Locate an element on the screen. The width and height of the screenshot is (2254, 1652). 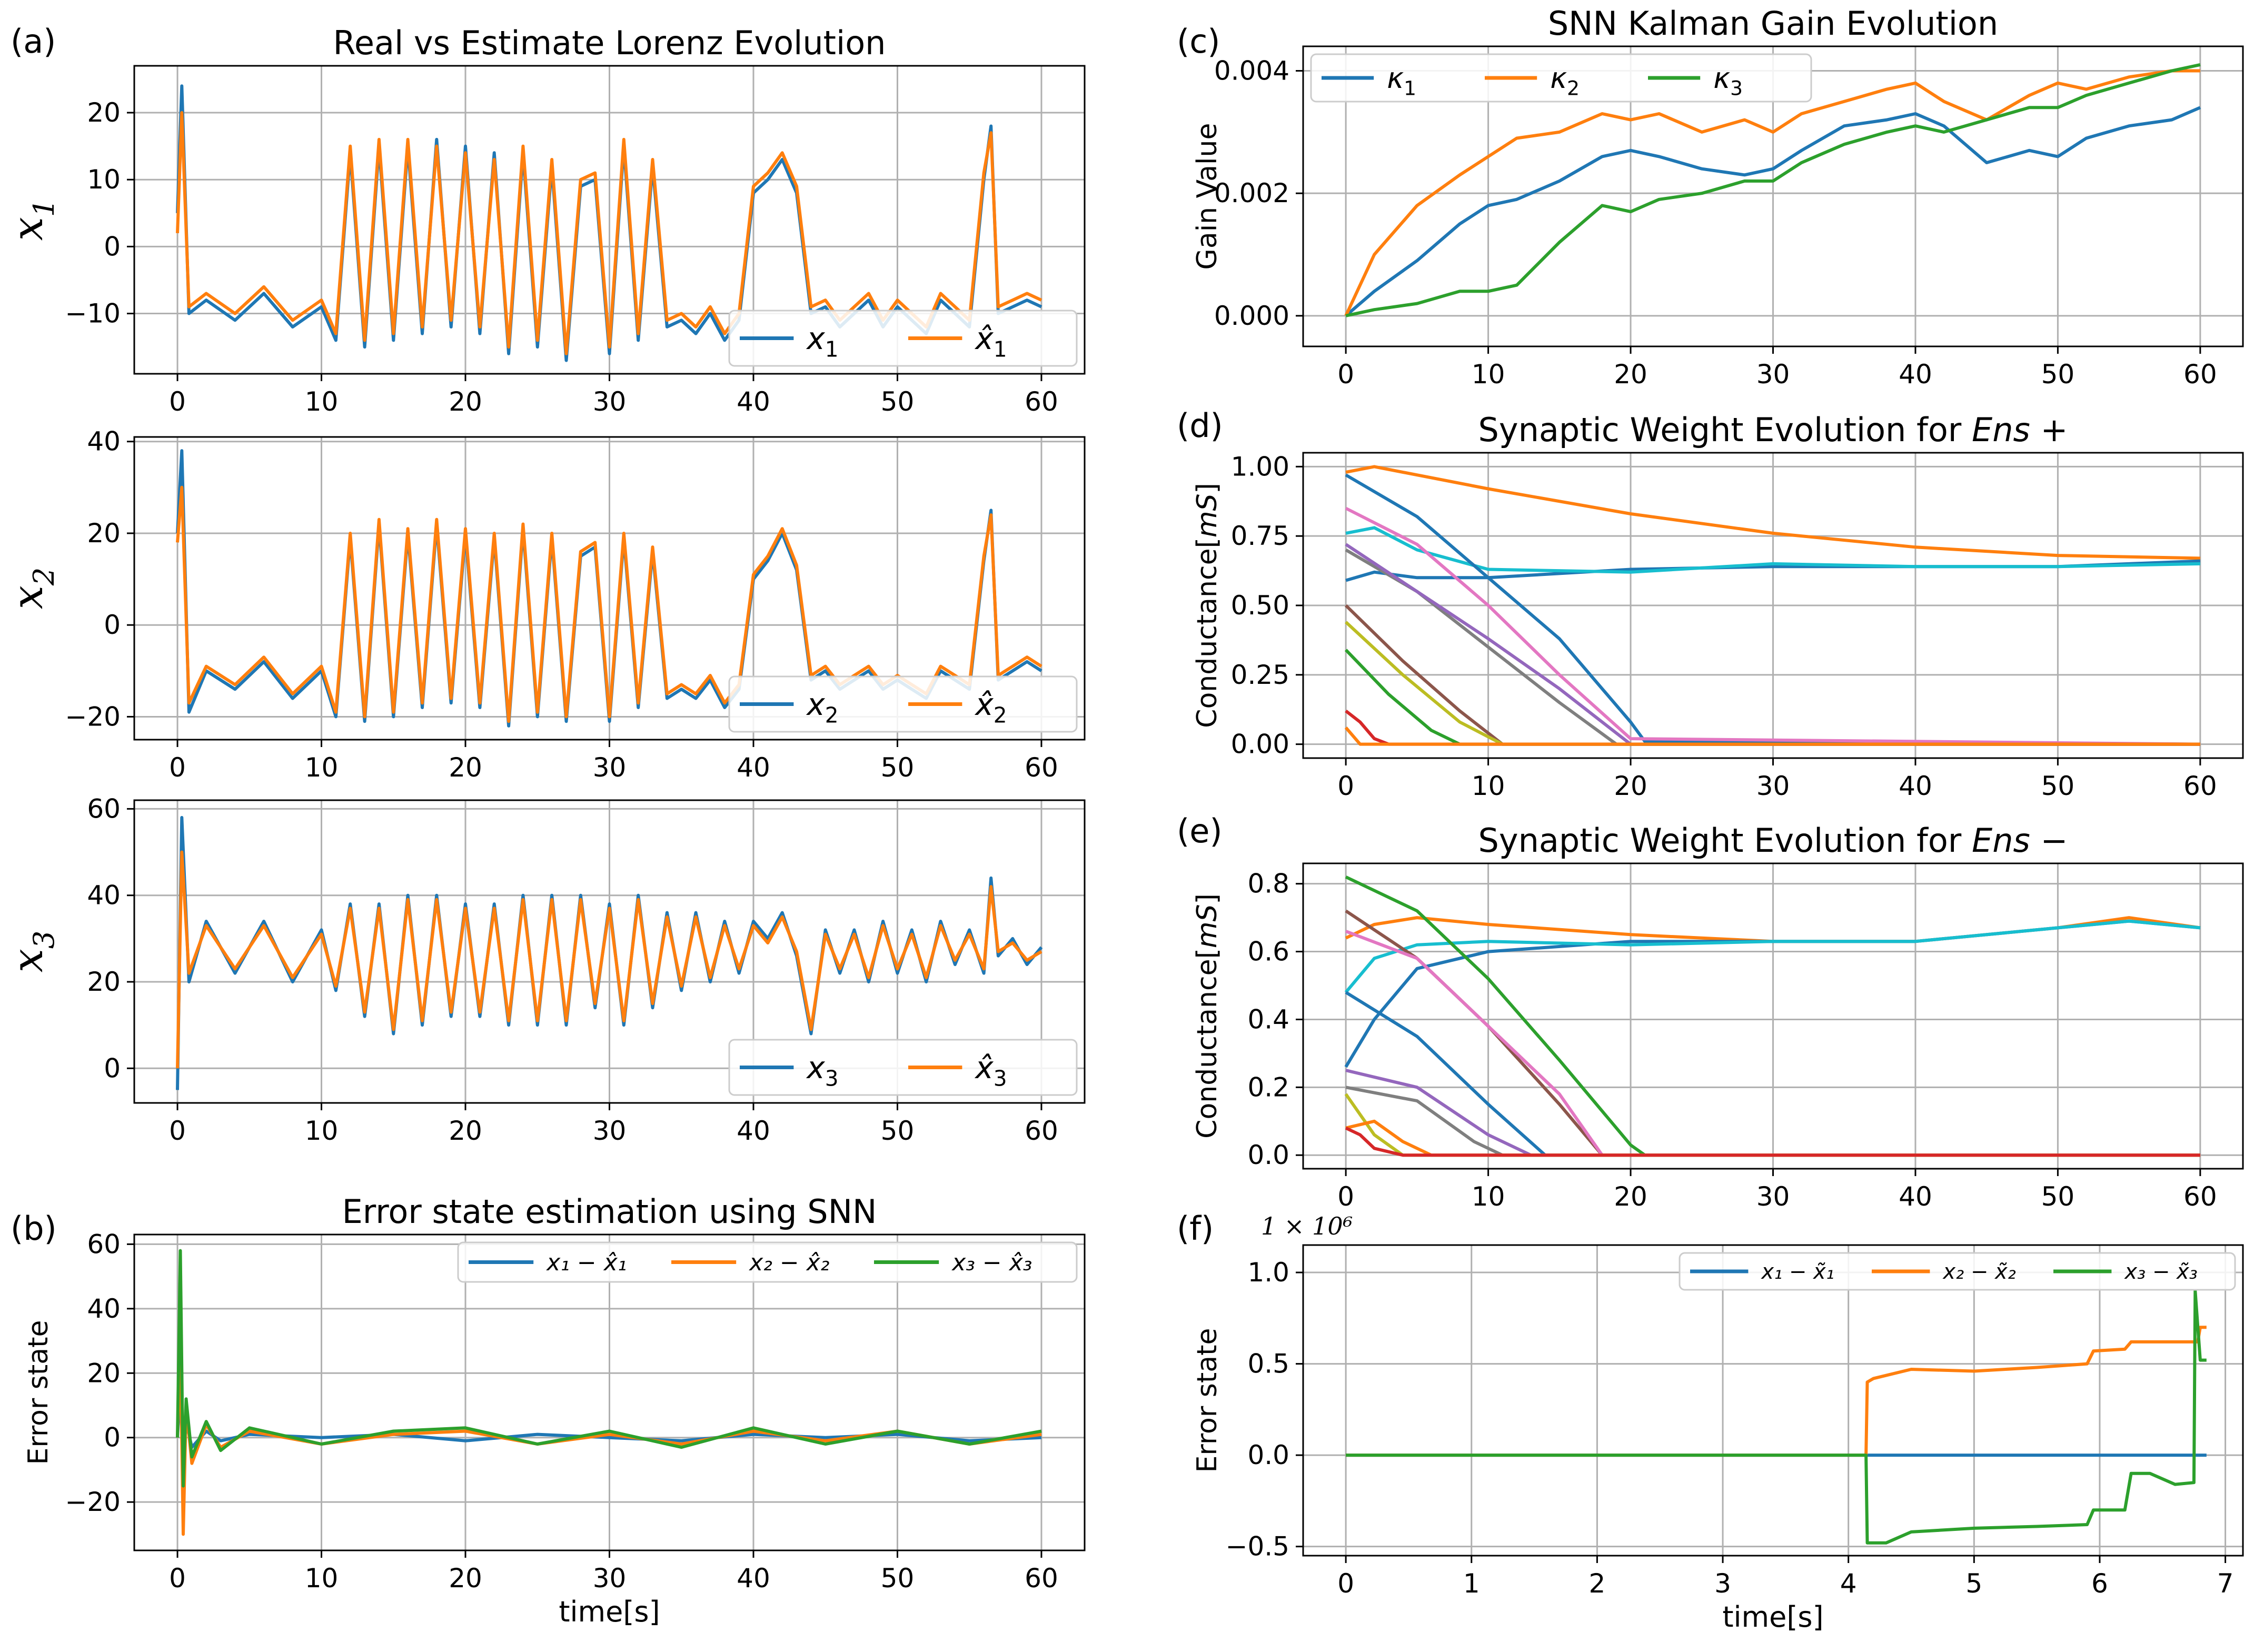
chart-a3: 0 10 20 30 40 50 60 0 20 40 60 x3 x3 x̂3 is located at coordinates (544, 969).